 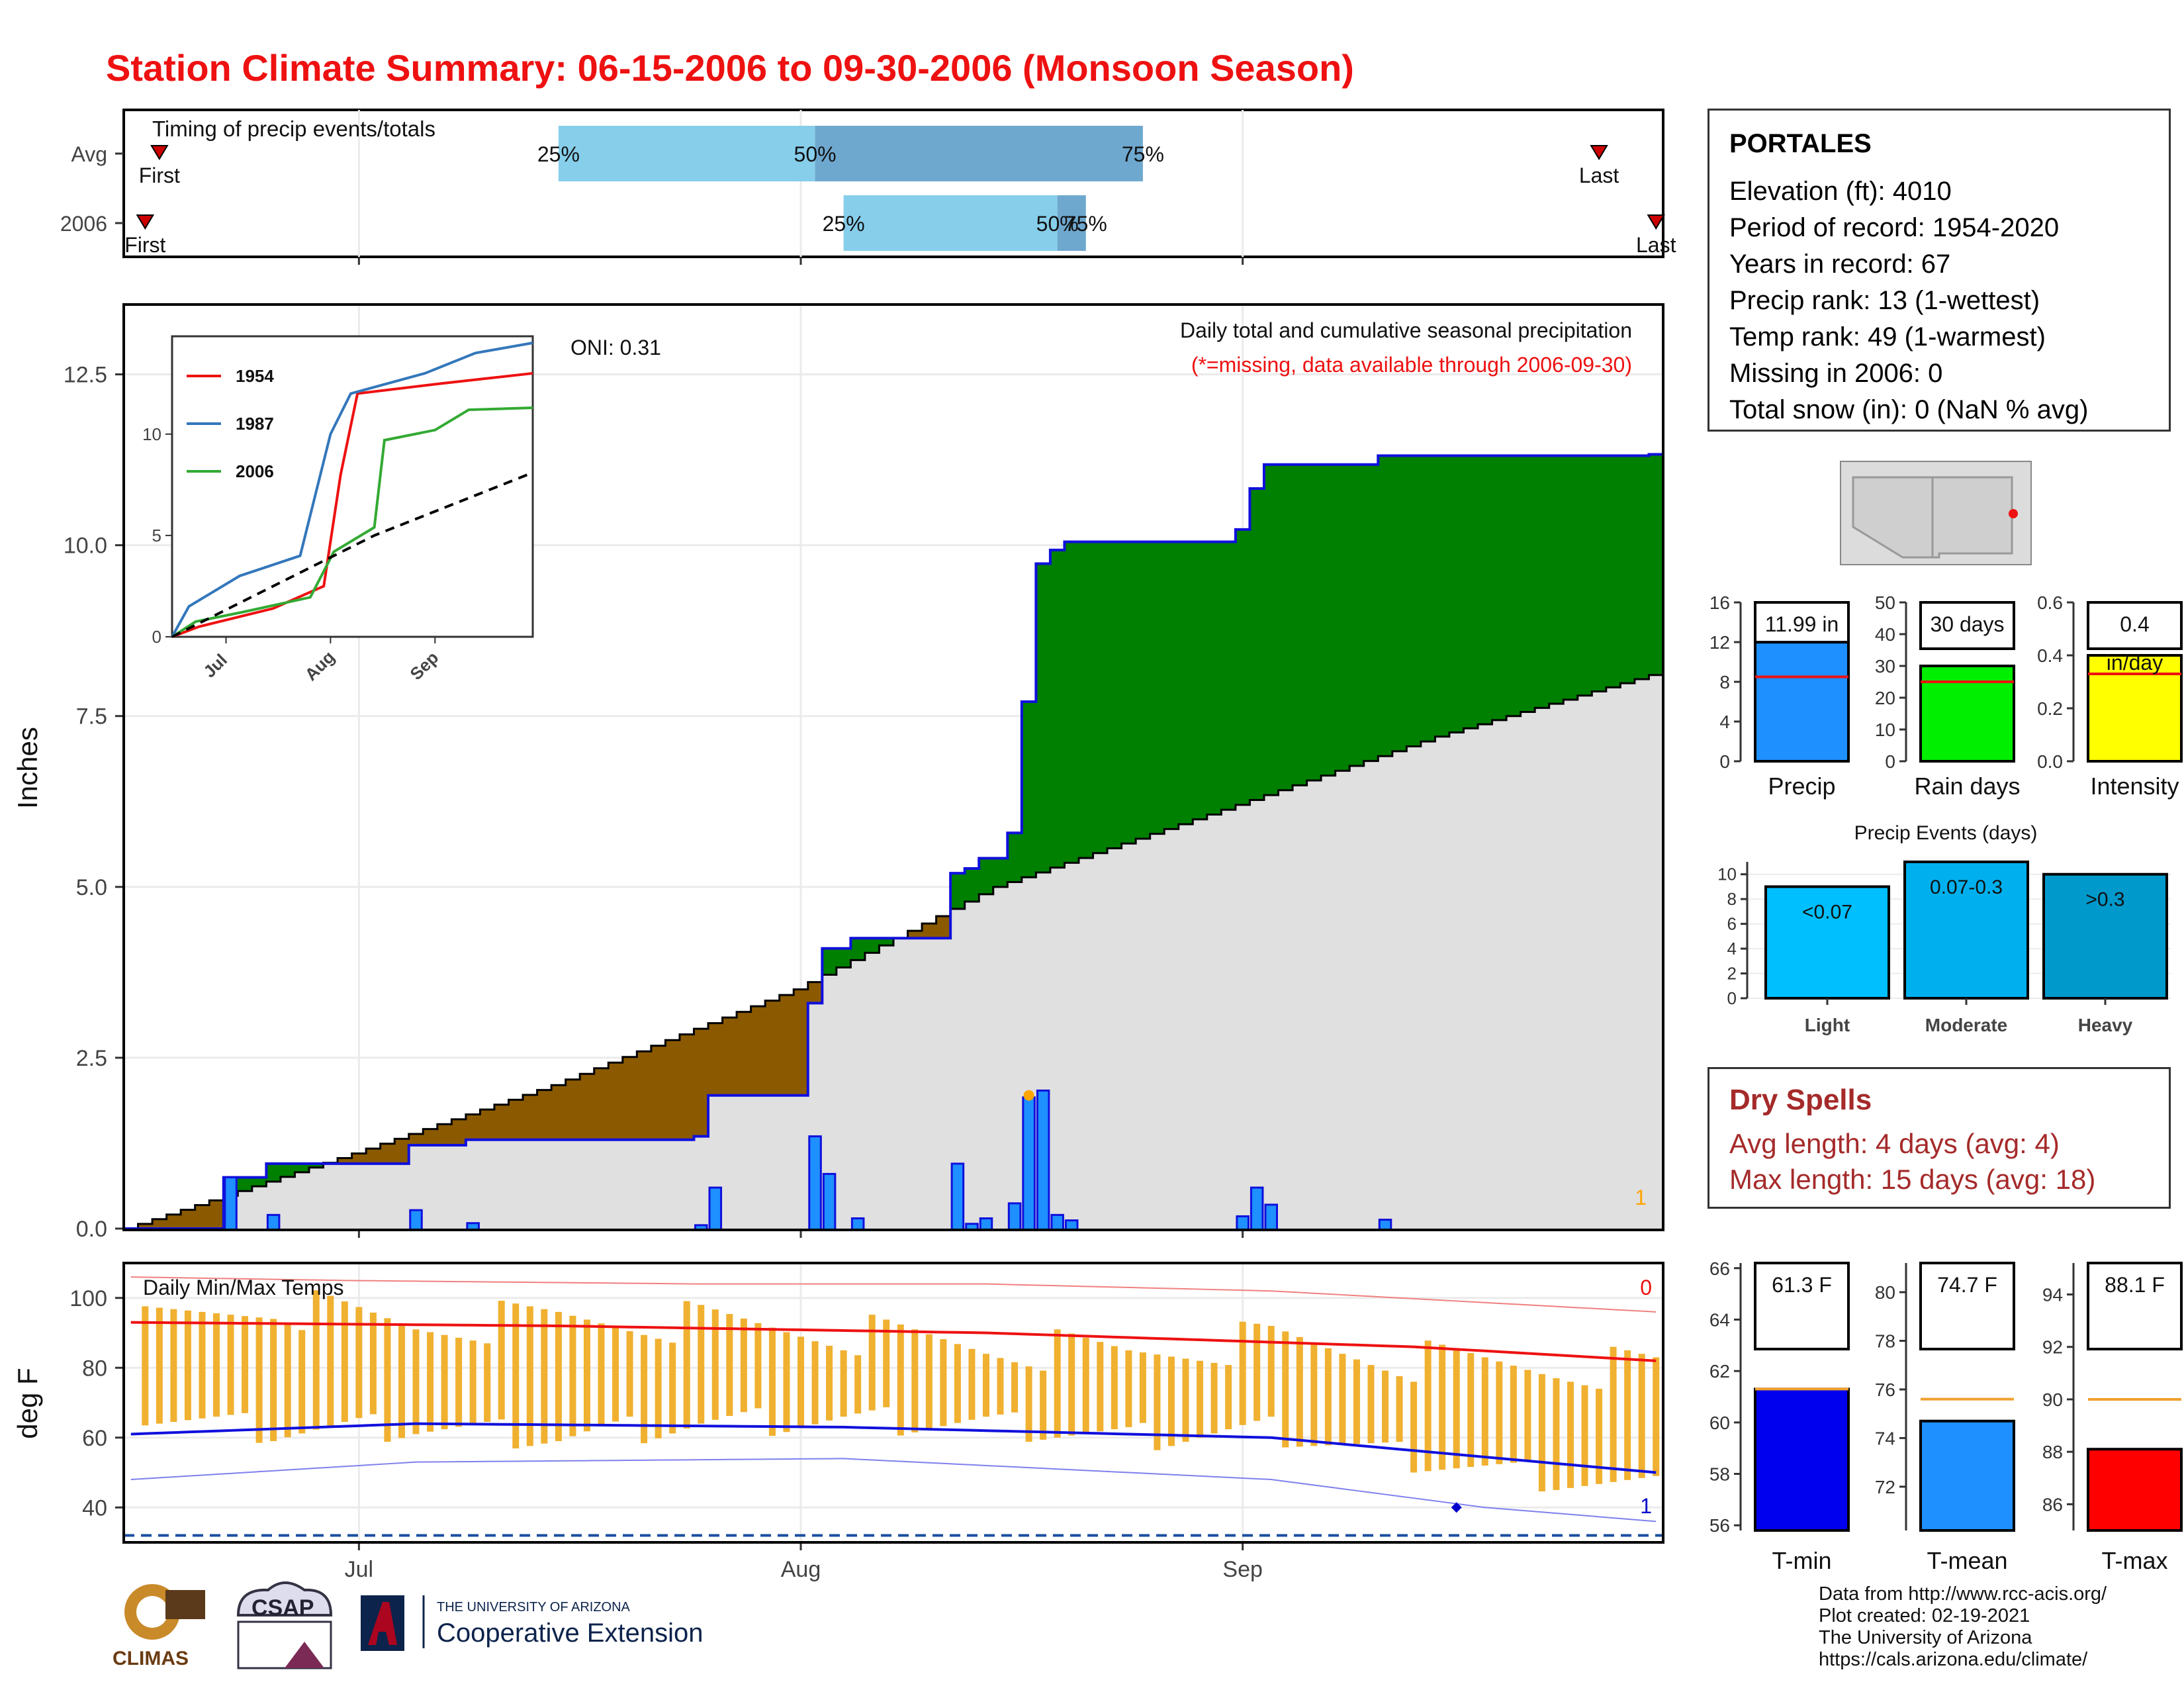 What do you see at coordinates (92, 887) in the screenshot?
I see `precip-y-tick-label: 5.0` at bounding box center [92, 887].